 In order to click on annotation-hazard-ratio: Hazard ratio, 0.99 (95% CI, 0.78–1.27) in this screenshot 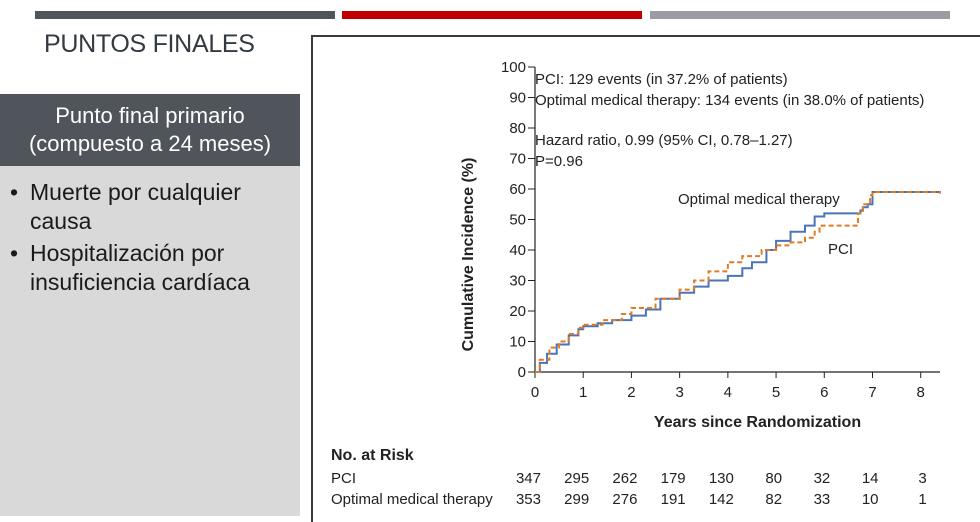, I will do `click(664, 140)`.